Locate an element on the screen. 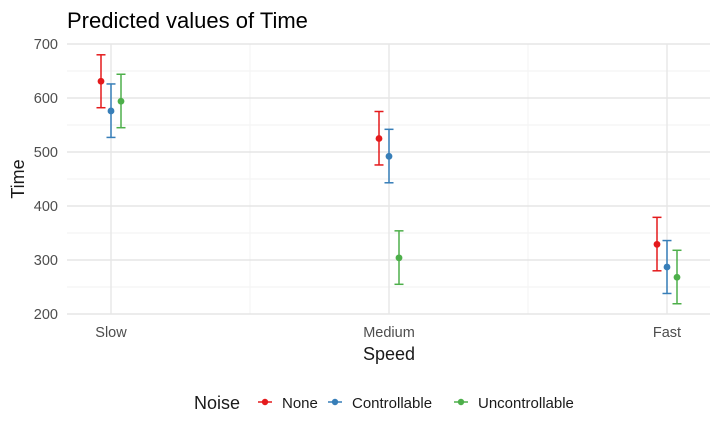  legend-item-none: None is located at coordinates (288, 403).